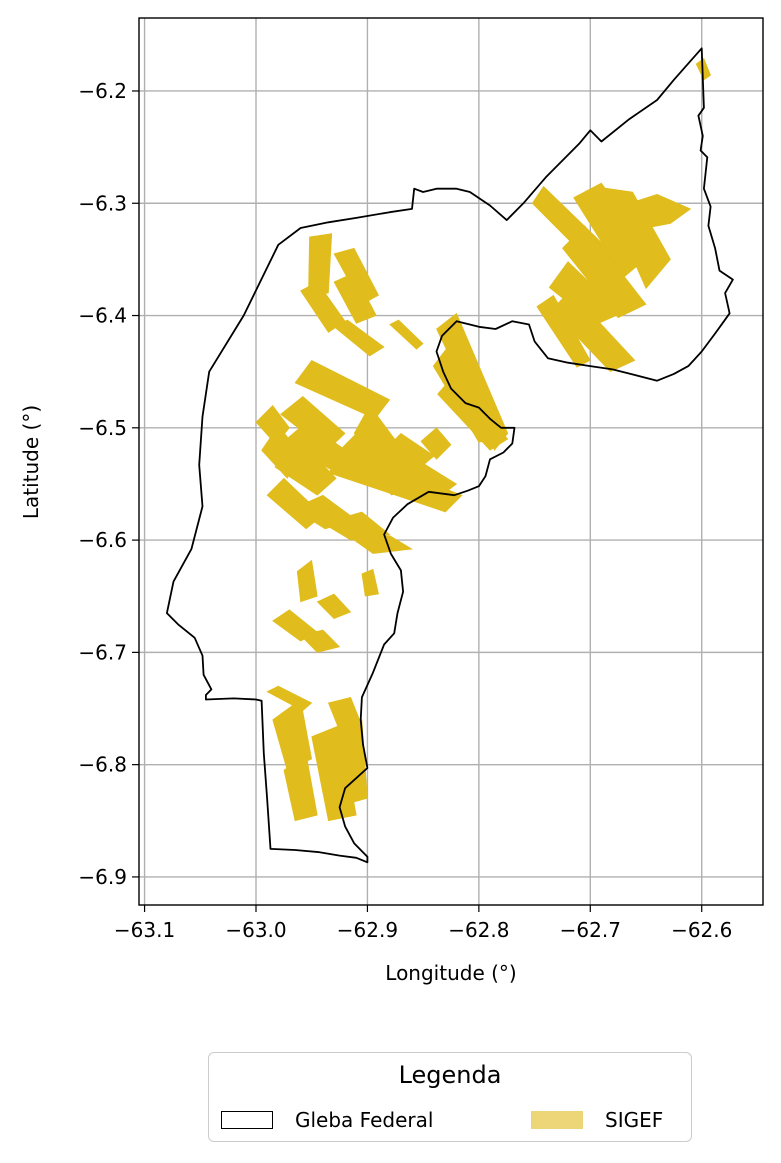 This screenshot has width=781, height=1163. I want to click on legend-entry-sigef: SIGEF, so click(597, 1120).